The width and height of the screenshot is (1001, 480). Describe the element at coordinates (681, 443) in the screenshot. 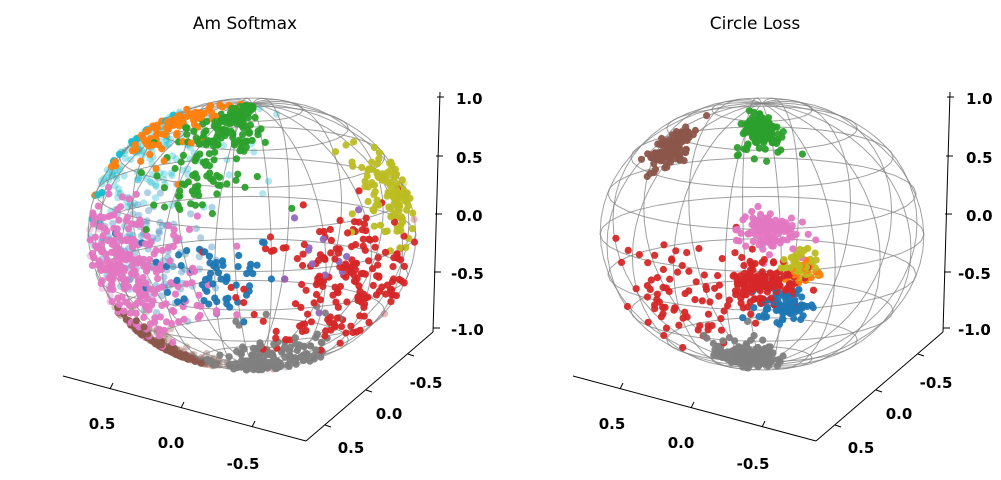

I see `x-tick-label: 0.0` at that location.